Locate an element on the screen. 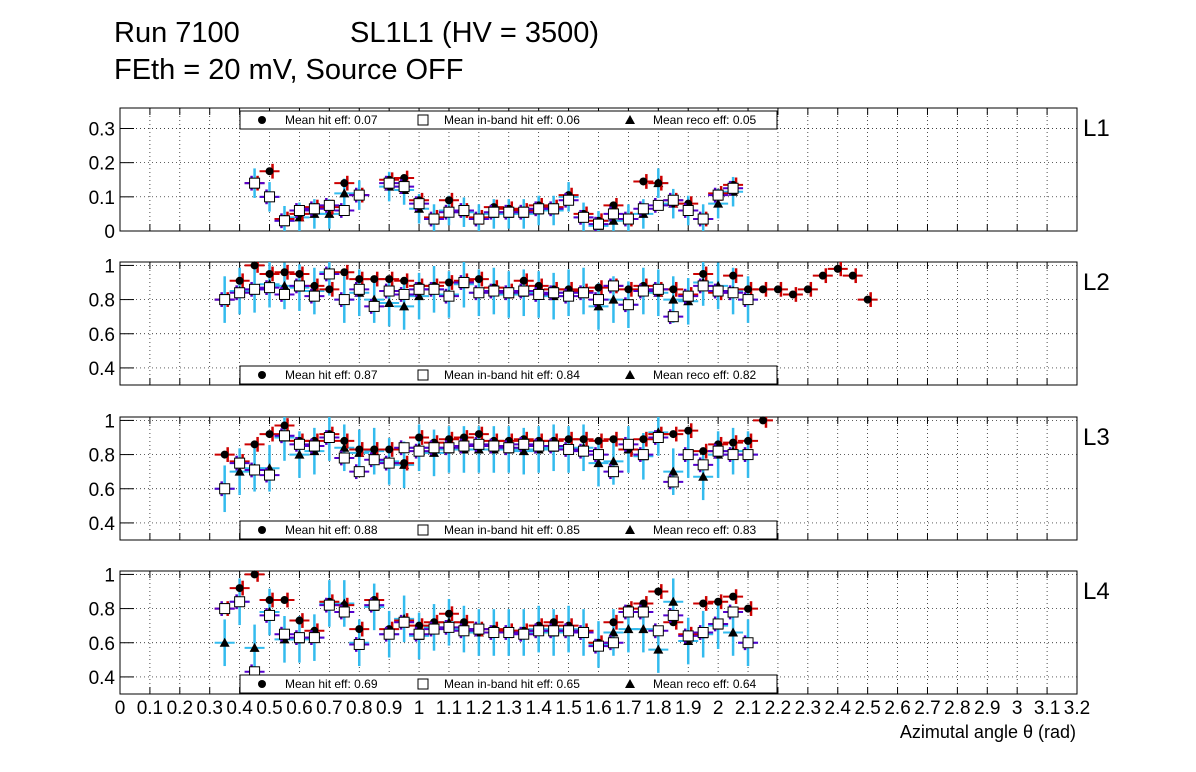  y-tick-label: 0.6 is located at coordinates (102, 644).